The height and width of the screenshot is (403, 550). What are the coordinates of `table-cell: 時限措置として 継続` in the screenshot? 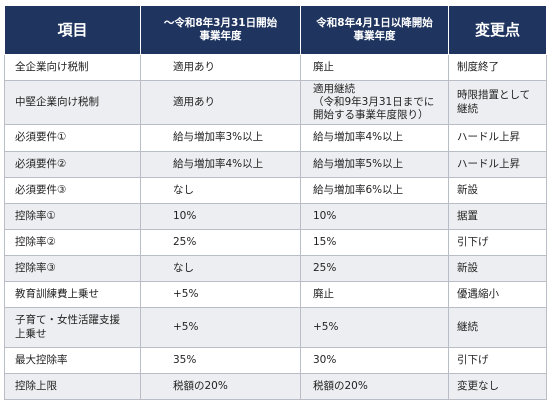 It's located at (497, 102).